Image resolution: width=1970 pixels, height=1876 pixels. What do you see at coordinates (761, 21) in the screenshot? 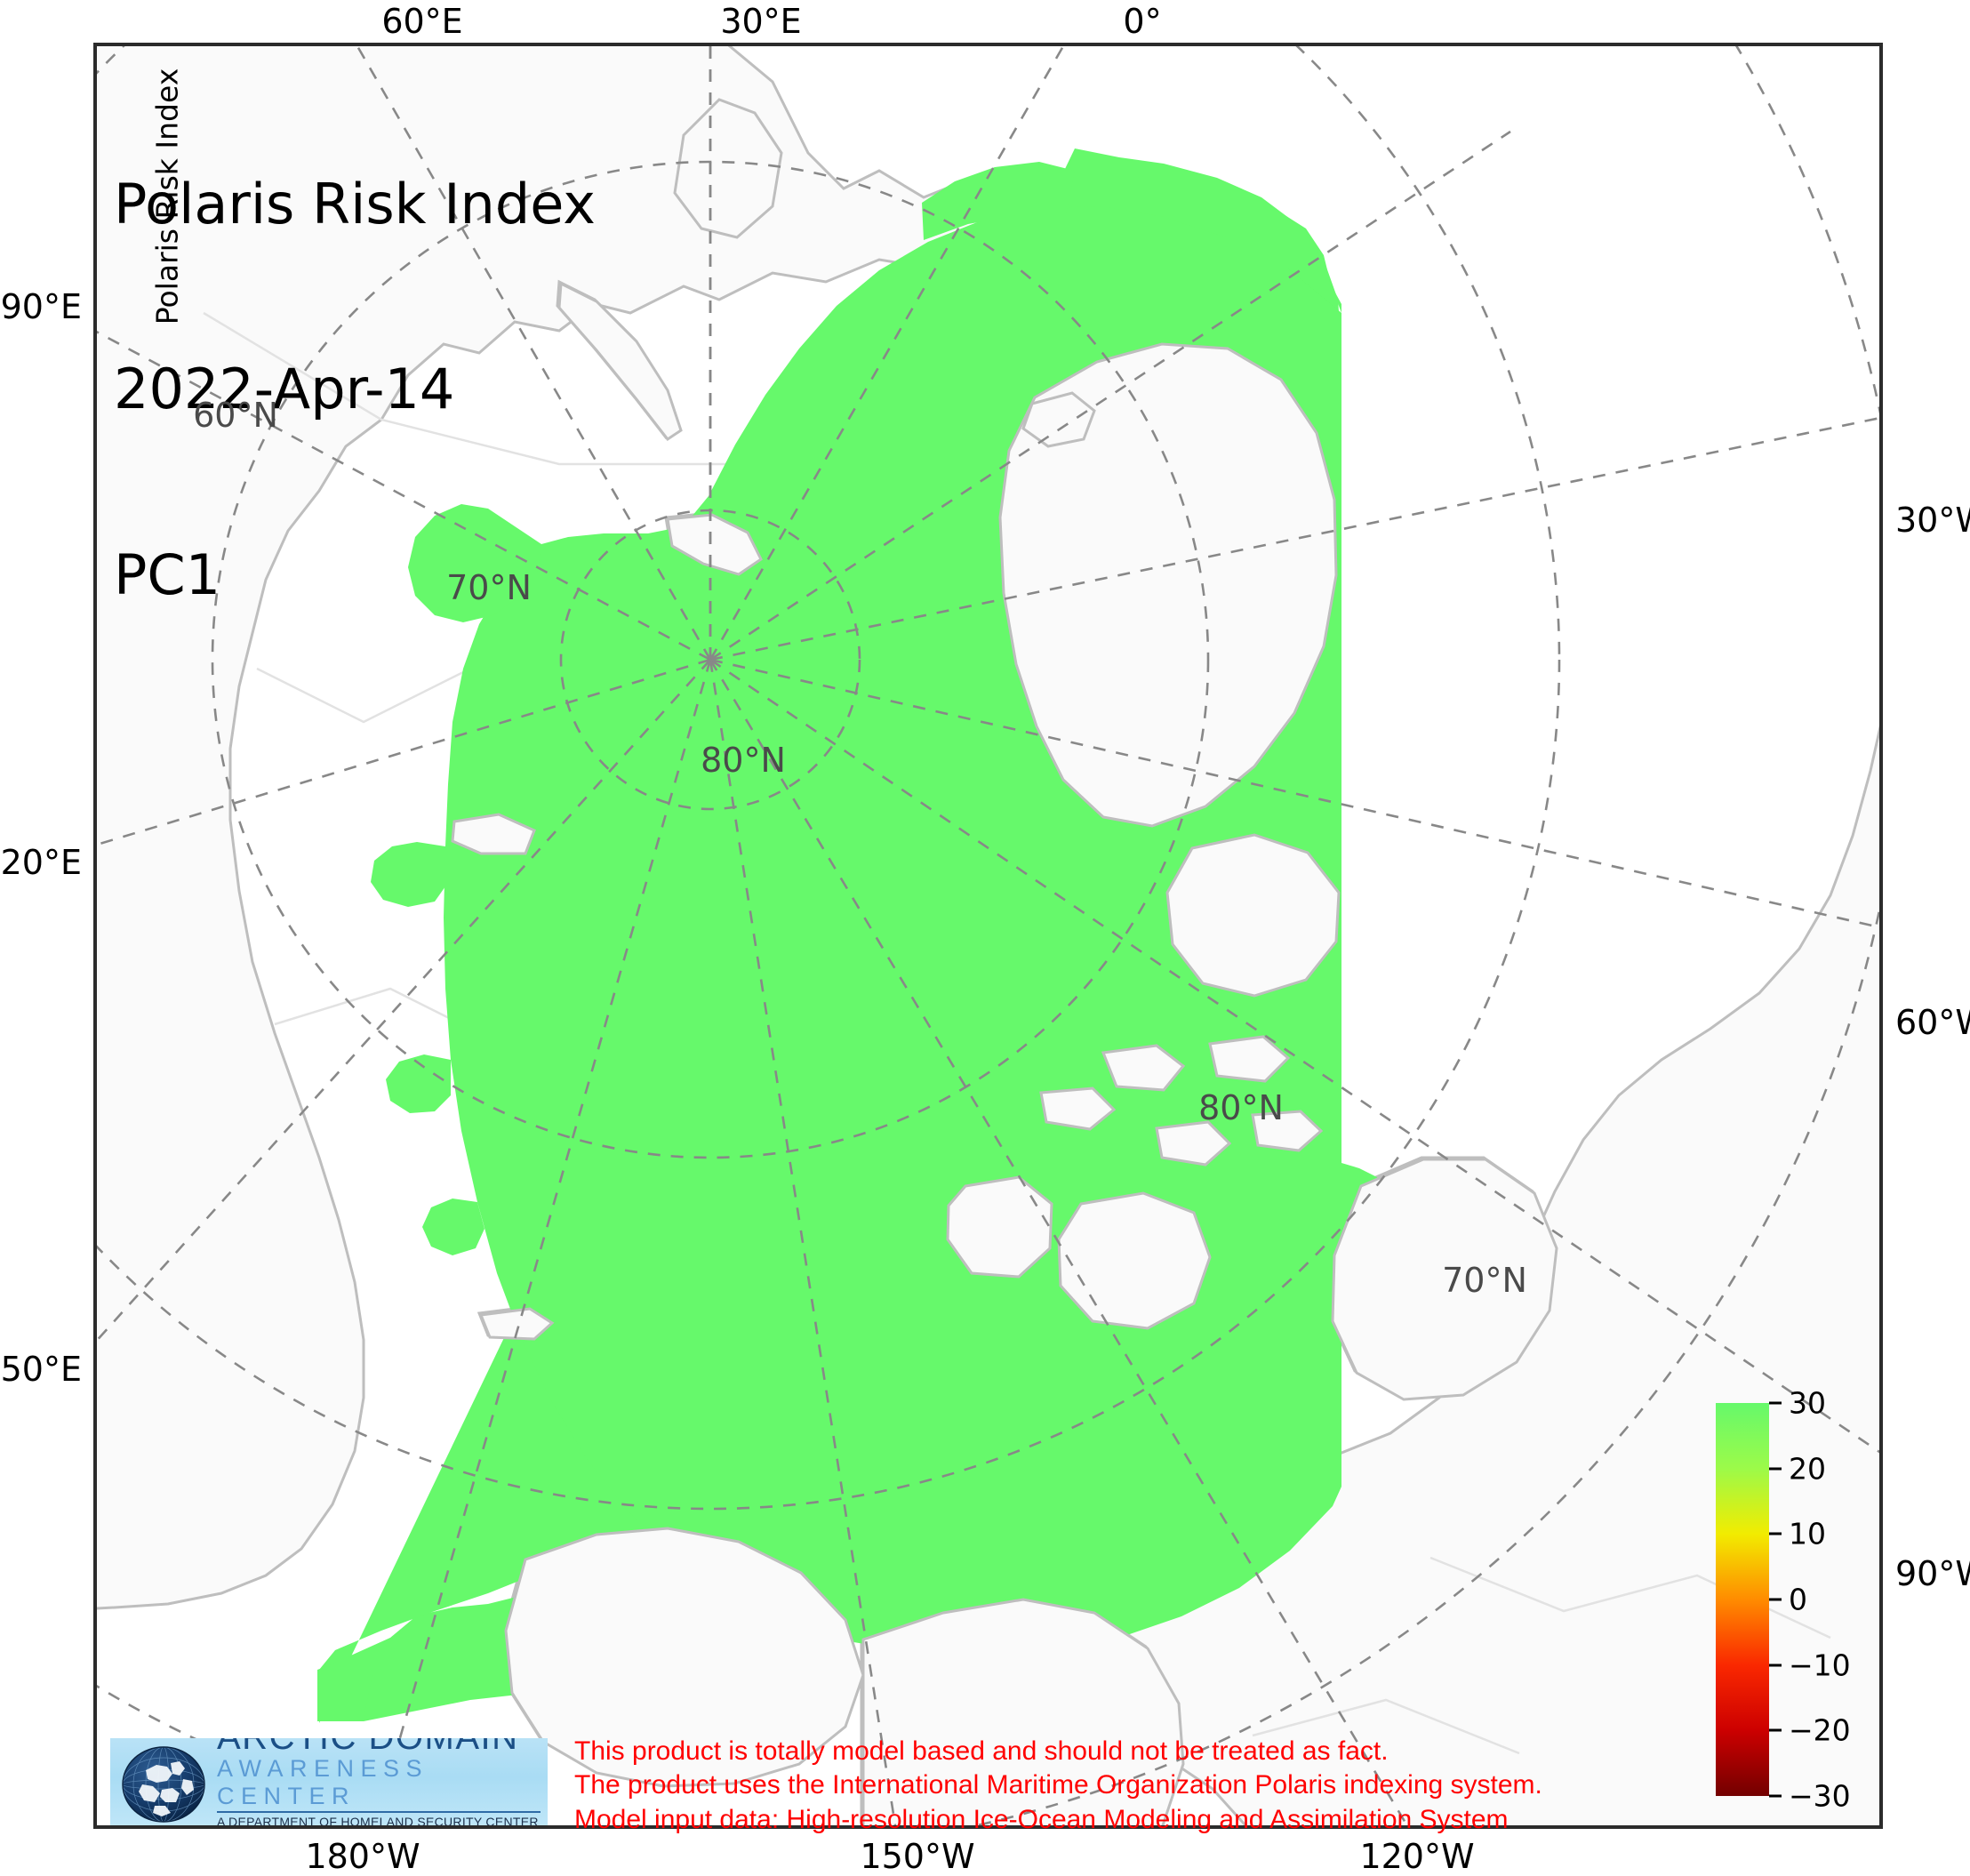
I see `tick-top-1: 30°E` at bounding box center [761, 21].